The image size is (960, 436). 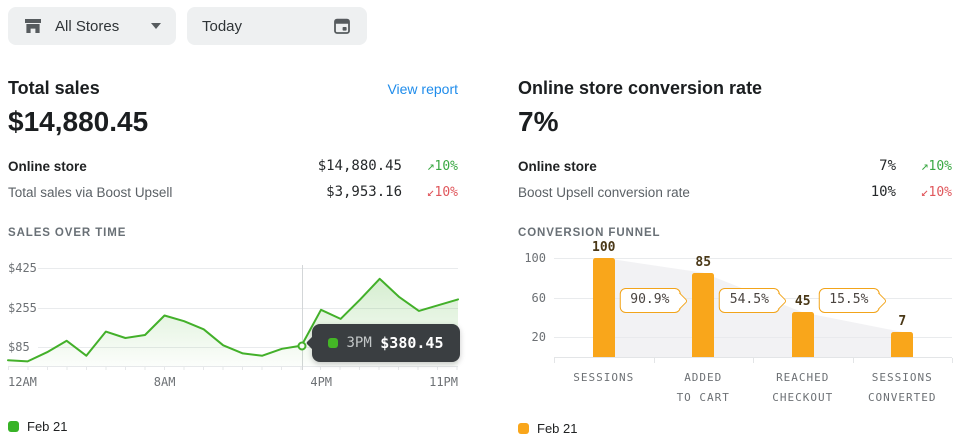 What do you see at coordinates (156, 26) in the screenshot?
I see `chevron-down-icon` at bounding box center [156, 26].